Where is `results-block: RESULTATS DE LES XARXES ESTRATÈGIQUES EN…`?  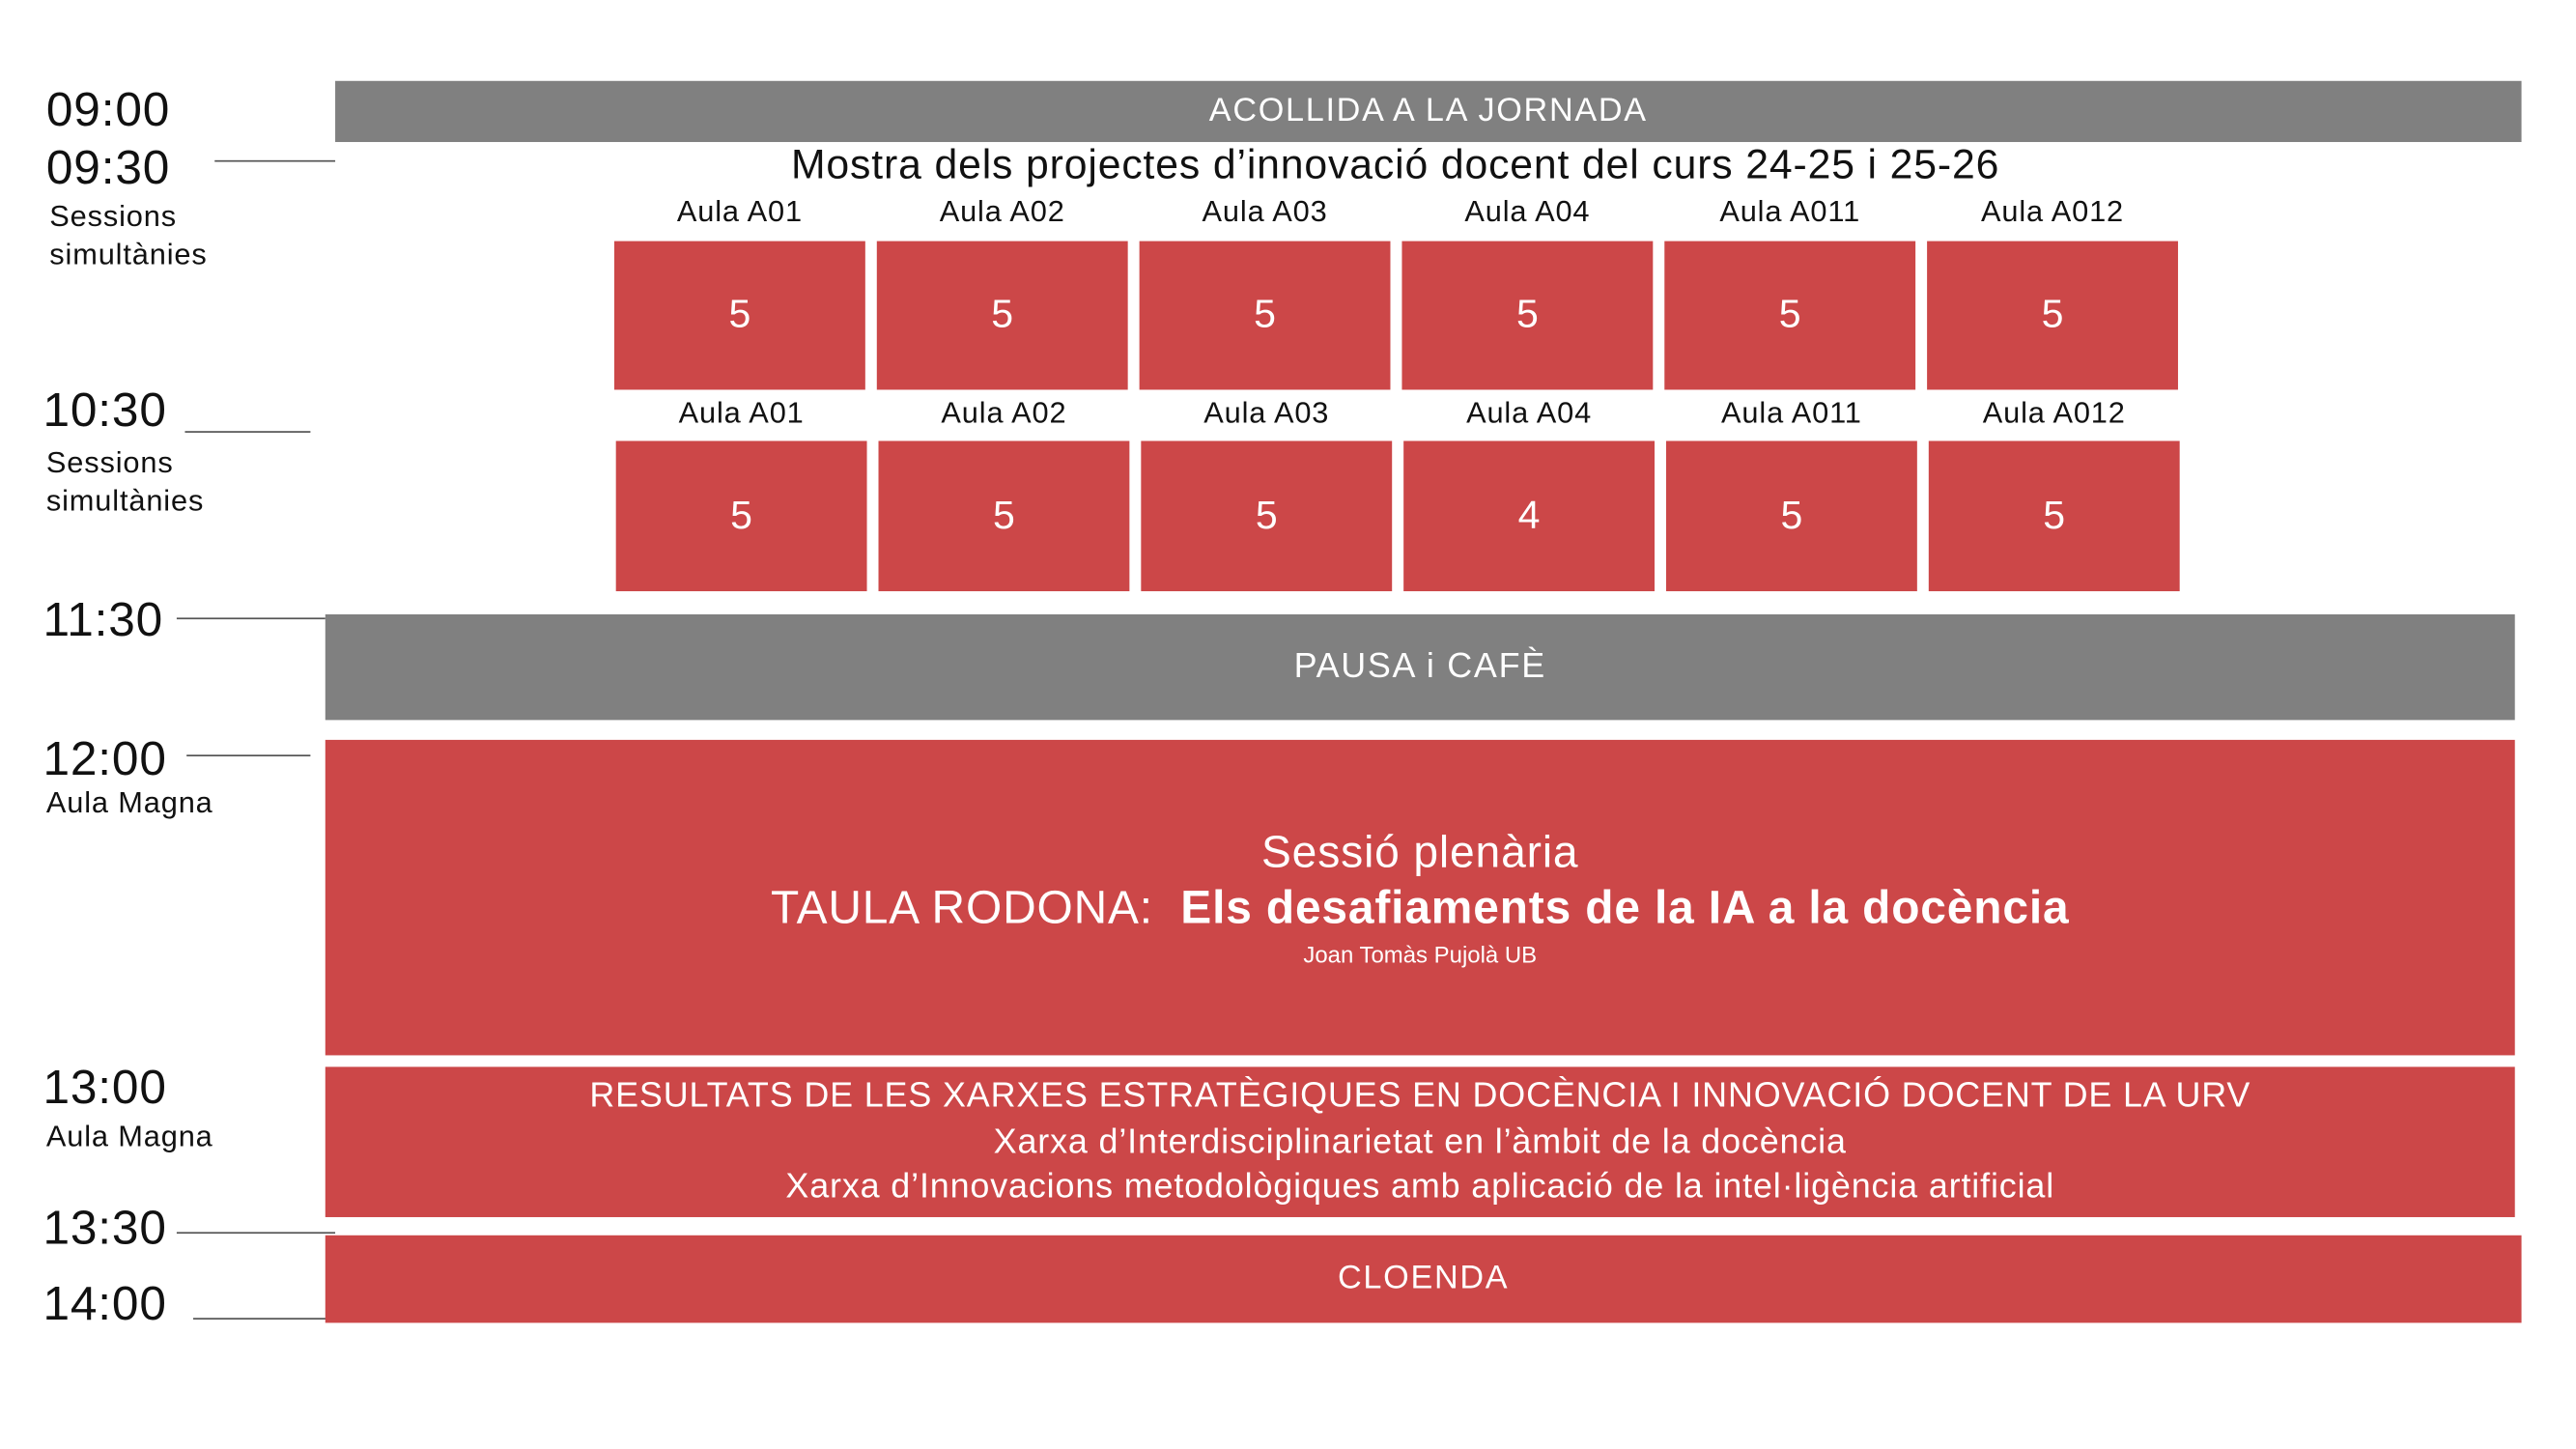
results-block: RESULTATS DE LES XARXES ESTRATÈGIQUES EN… is located at coordinates (1420, 1141).